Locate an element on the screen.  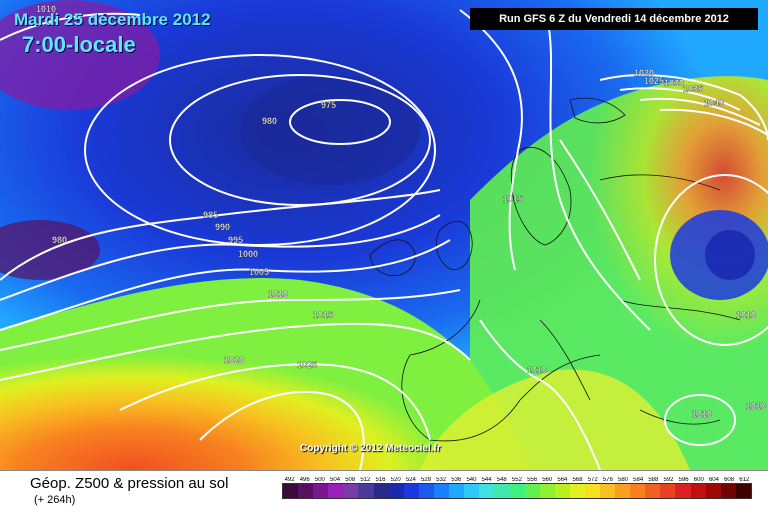
isobar-label: 975 is located at coordinates (328, 105).